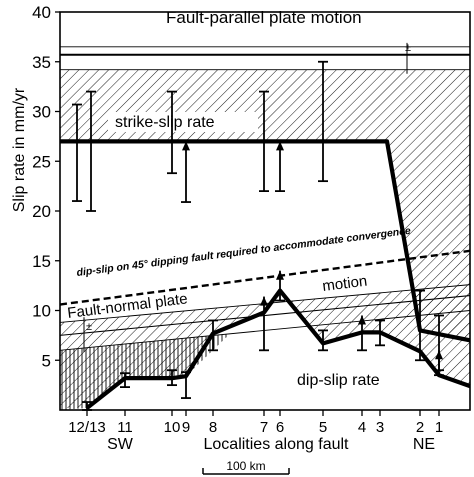  I want to click on x-tick-label-12/13: 12/13, so click(87, 427).